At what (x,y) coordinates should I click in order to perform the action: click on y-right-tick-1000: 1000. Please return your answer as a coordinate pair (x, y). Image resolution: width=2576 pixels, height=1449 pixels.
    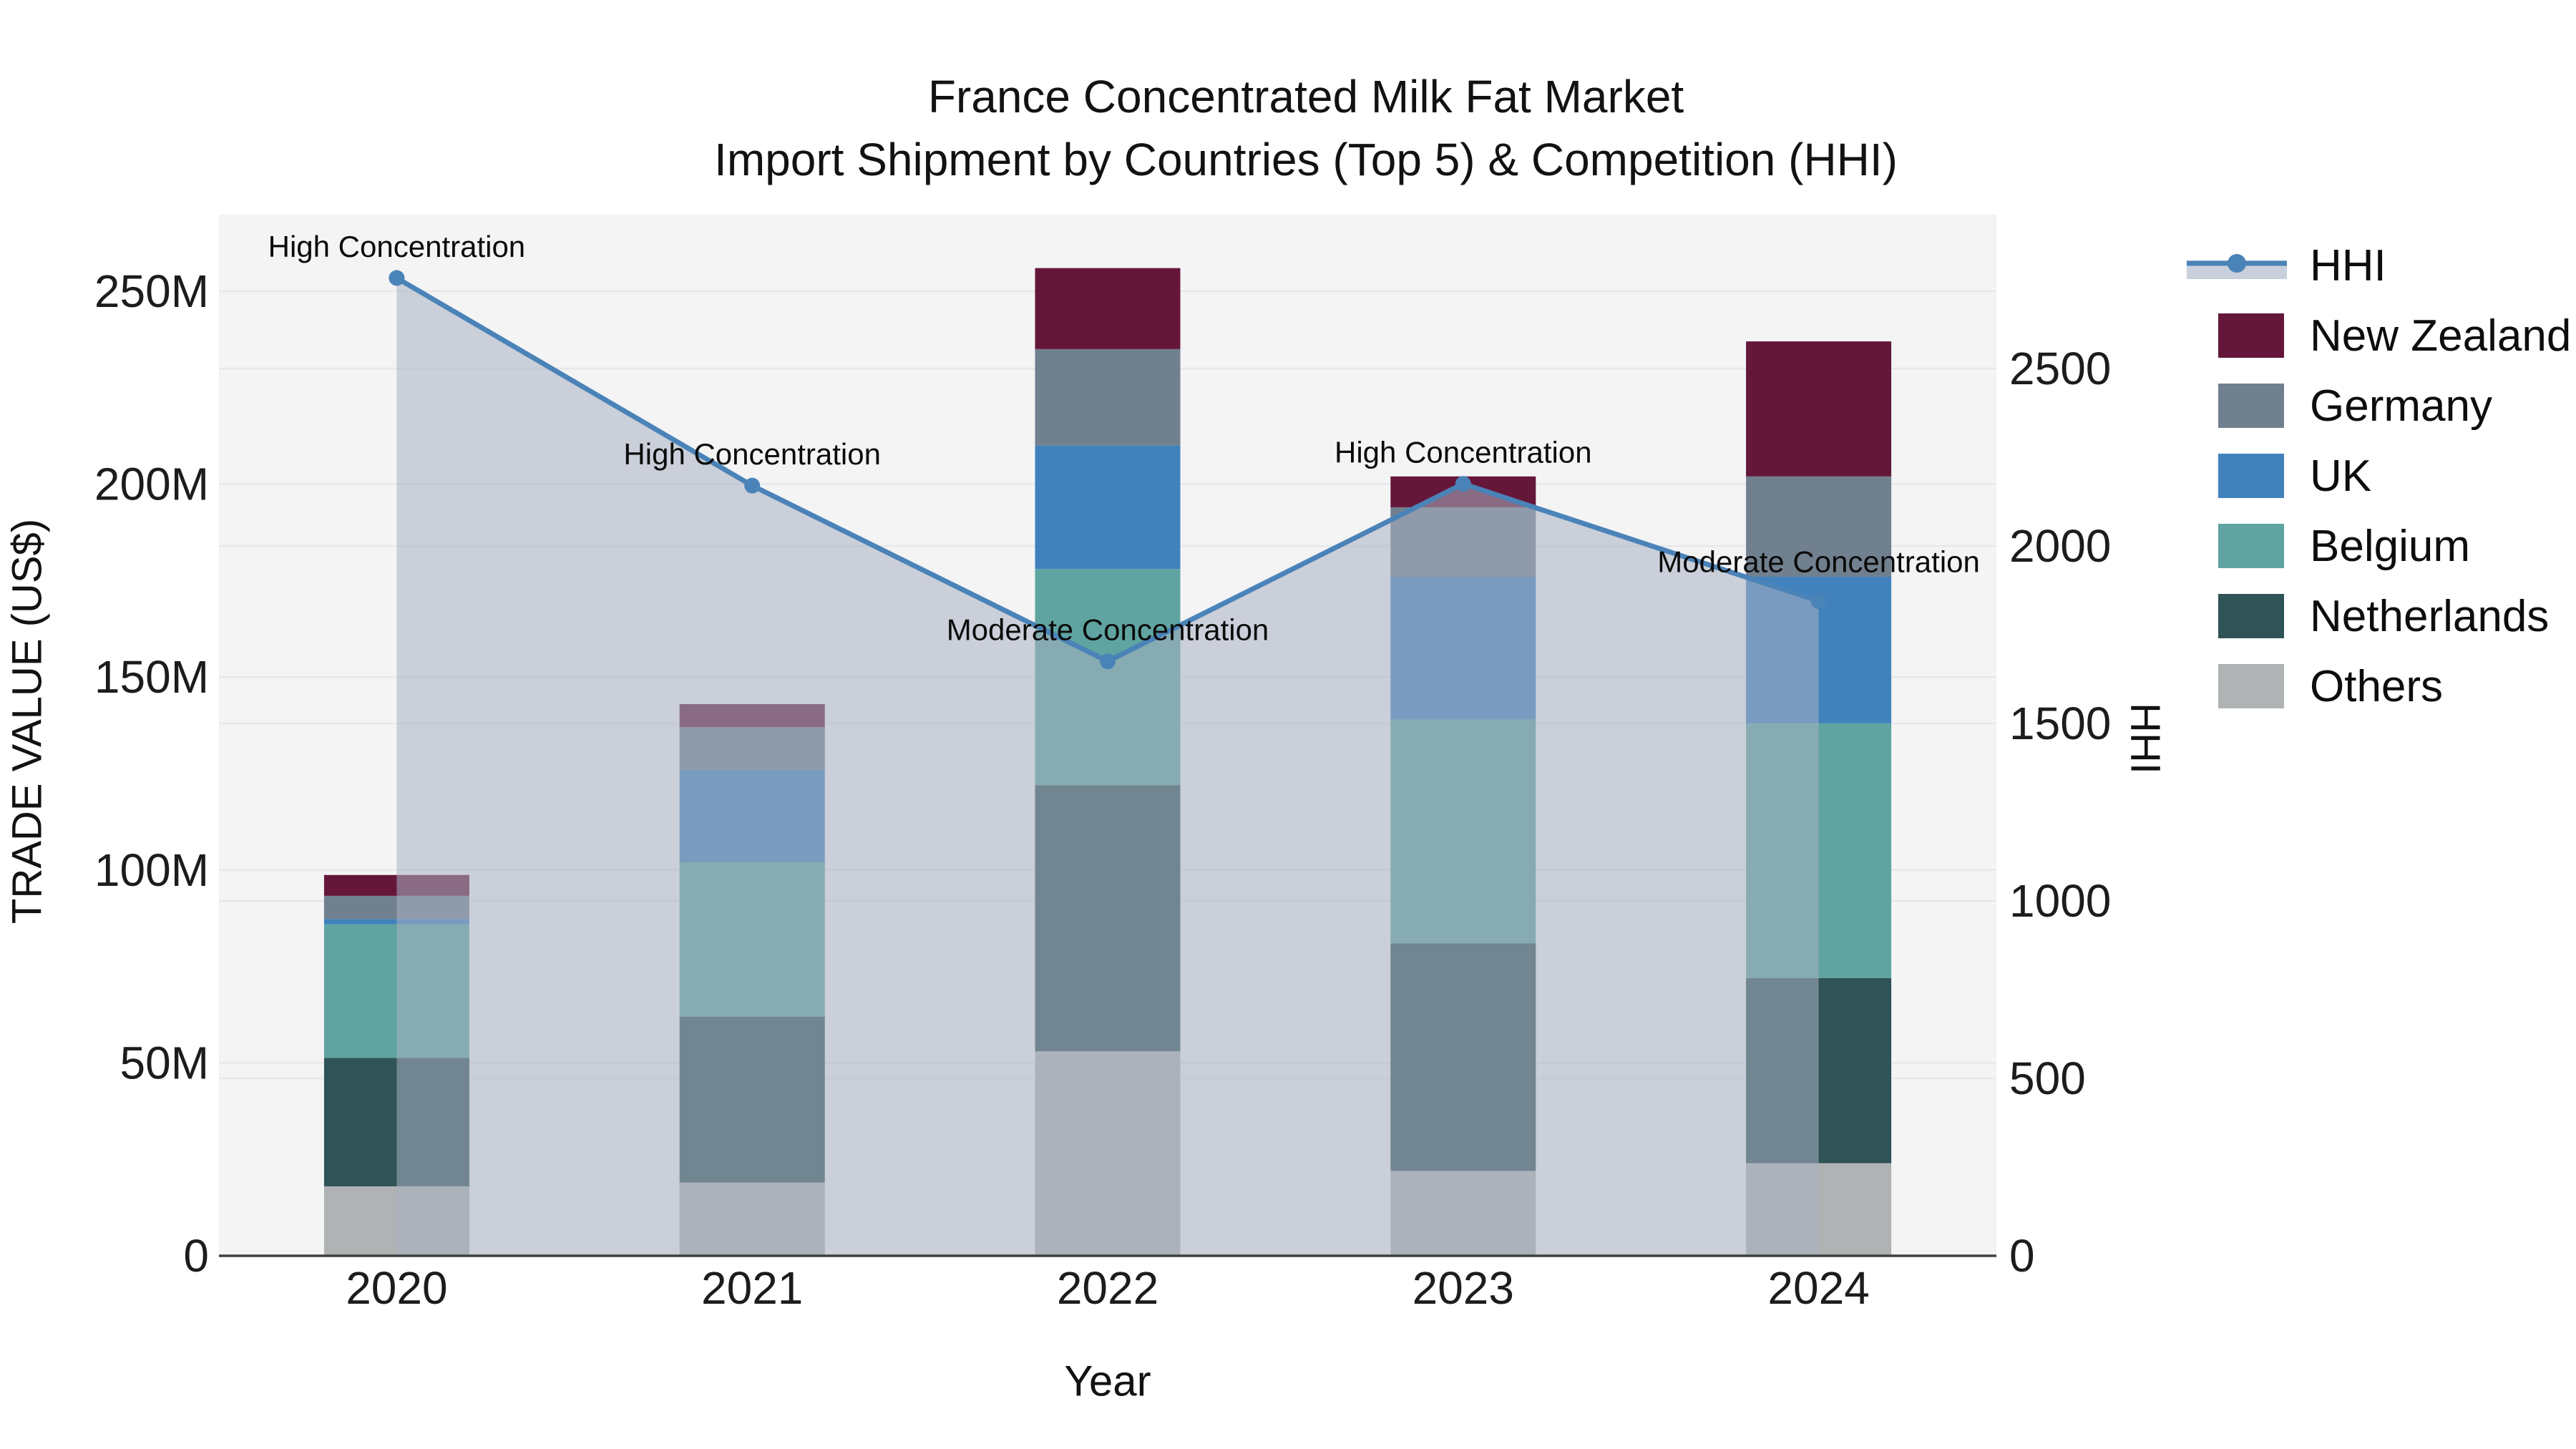
    Looking at the image, I should click on (2060, 901).